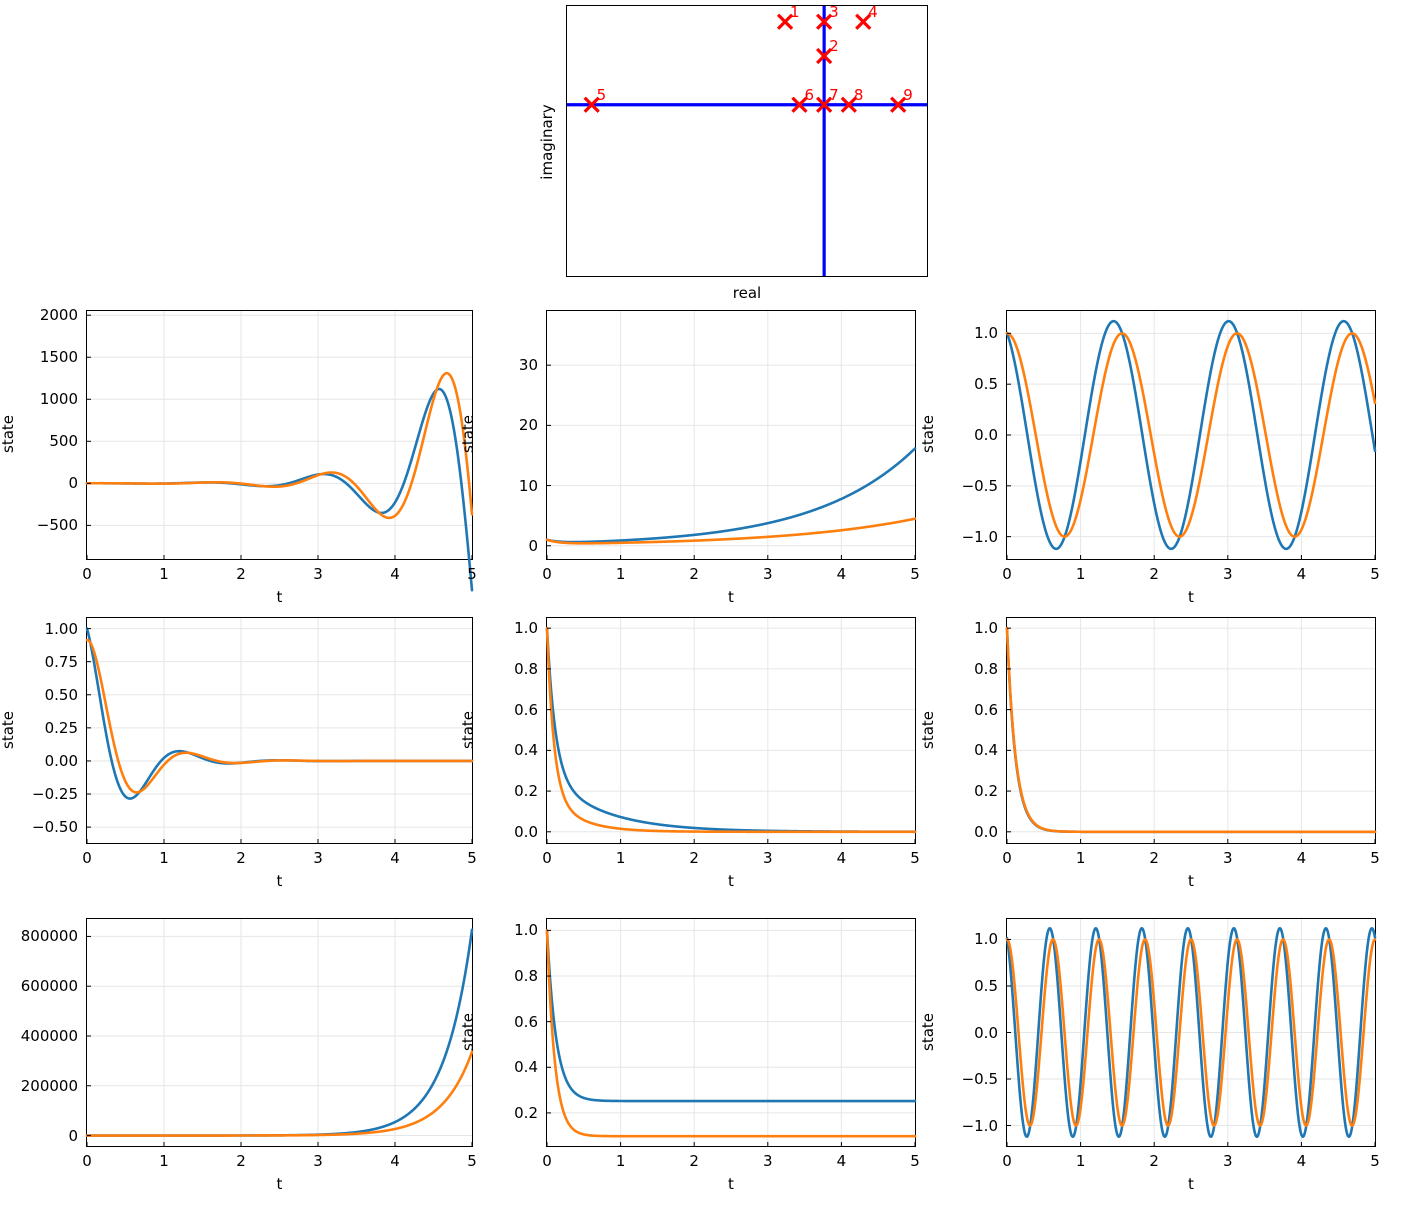 Image resolution: width=1411 pixels, height=1211 pixels. What do you see at coordinates (528, 485) in the screenshot?
I see `ytick-label: 10` at bounding box center [528, 485].